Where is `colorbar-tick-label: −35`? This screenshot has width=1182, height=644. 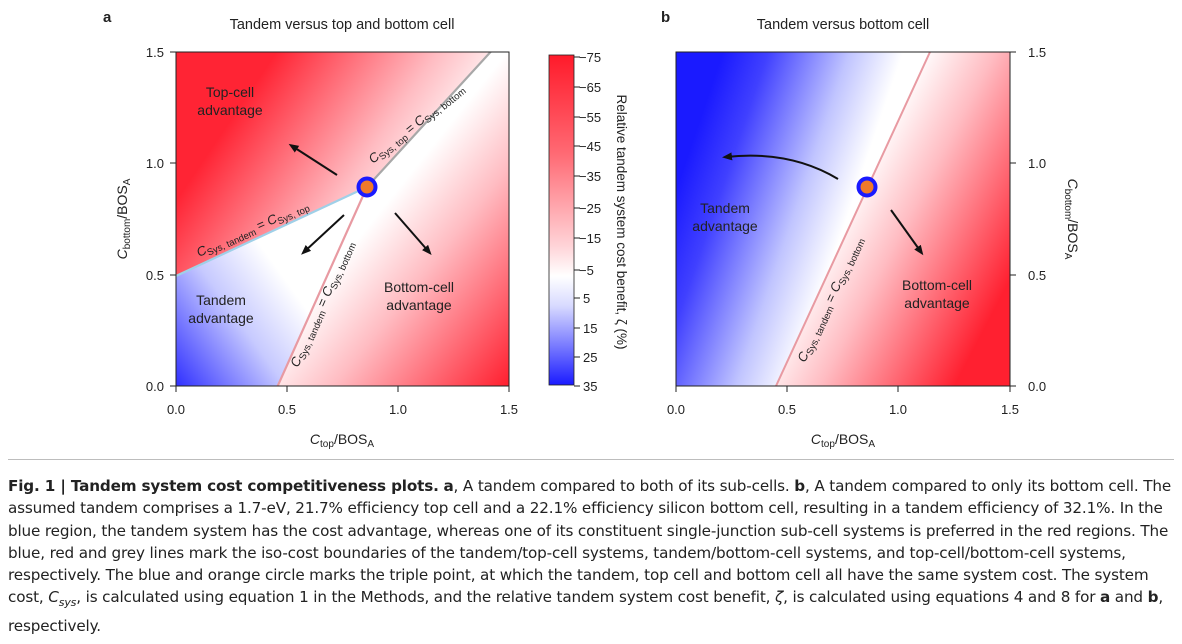 colorbar-tick-label: −35 is located at coordinates (590, 176).